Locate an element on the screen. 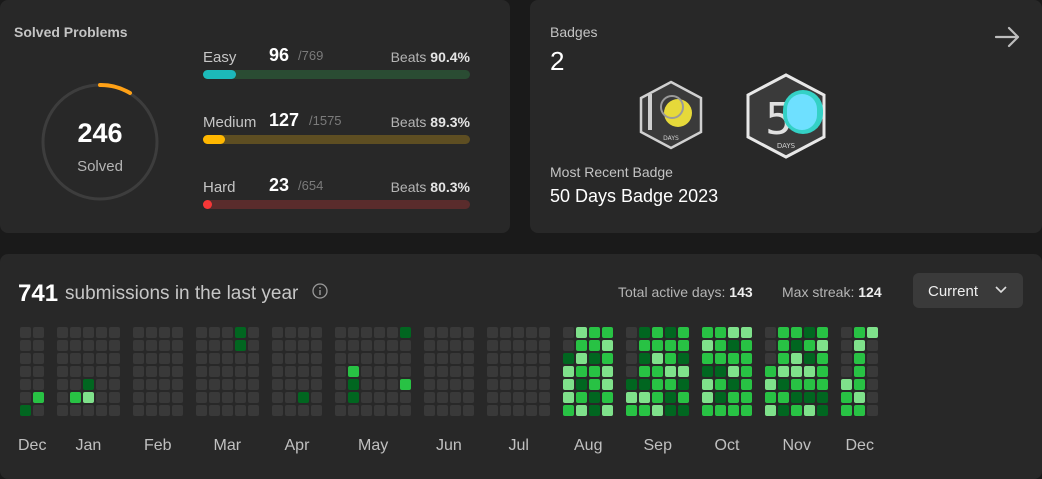  badge-100-days-icon: DAYS is located at coordinates (671, 115).